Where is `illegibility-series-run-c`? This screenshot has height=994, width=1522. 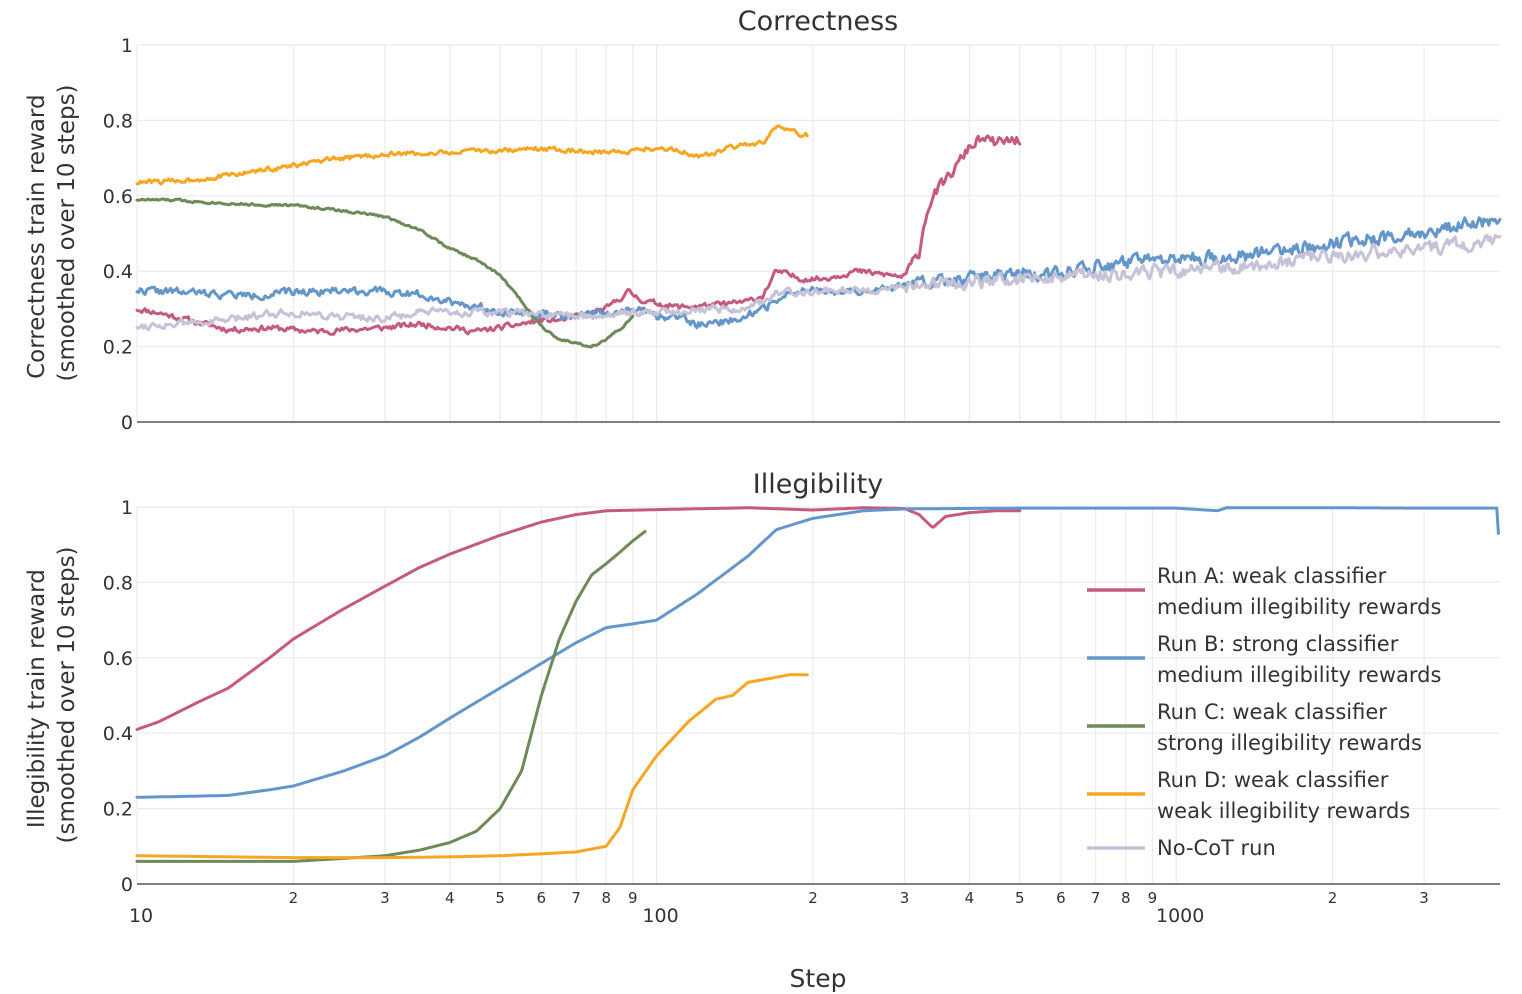
illegibility-series-run-c is located at coordinates (391, 696).